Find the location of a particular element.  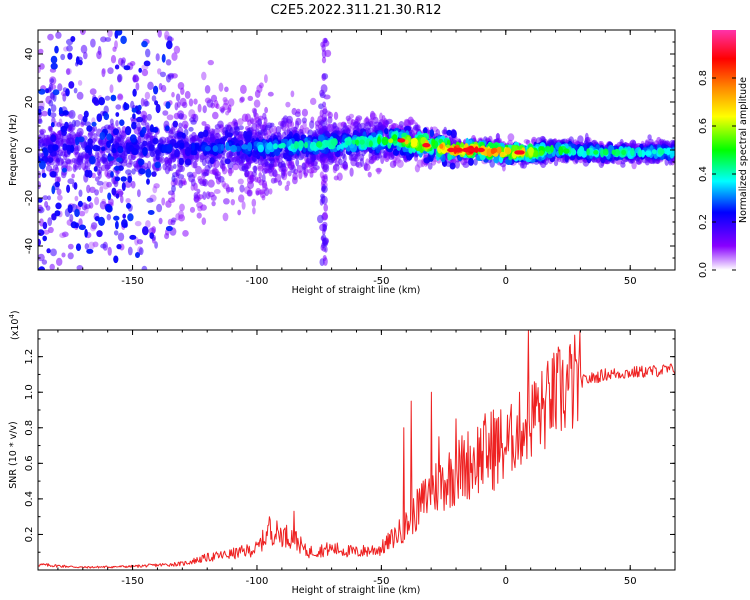

snr-scale-exponent: 4 is located at coordinates (12, 316).